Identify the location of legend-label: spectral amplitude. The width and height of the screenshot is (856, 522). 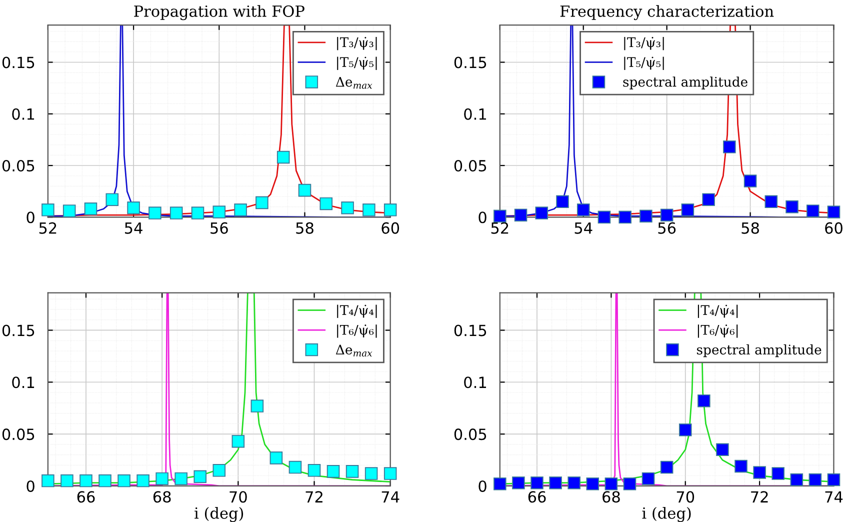
(759, 351).